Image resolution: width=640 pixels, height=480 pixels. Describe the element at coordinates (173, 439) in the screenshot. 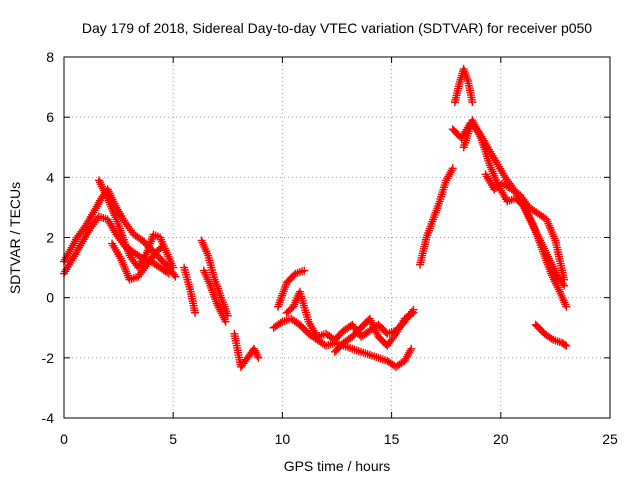

I see `x-tick-label: 5` at that location.